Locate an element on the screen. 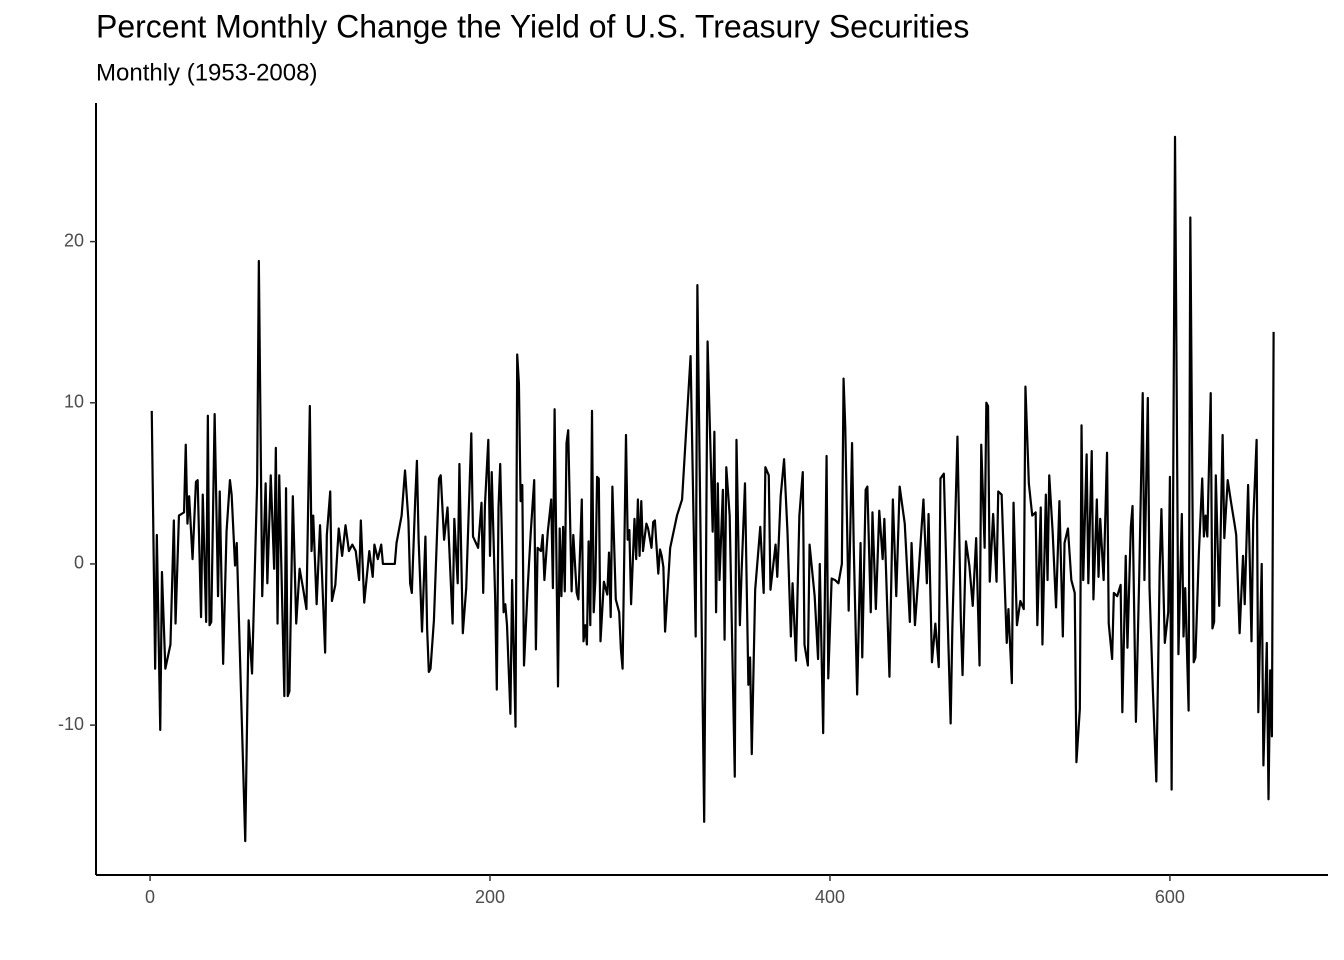 This screenshot has width=1344, height=960. y-tick-label: 10 is located at coordinates (74, 402).